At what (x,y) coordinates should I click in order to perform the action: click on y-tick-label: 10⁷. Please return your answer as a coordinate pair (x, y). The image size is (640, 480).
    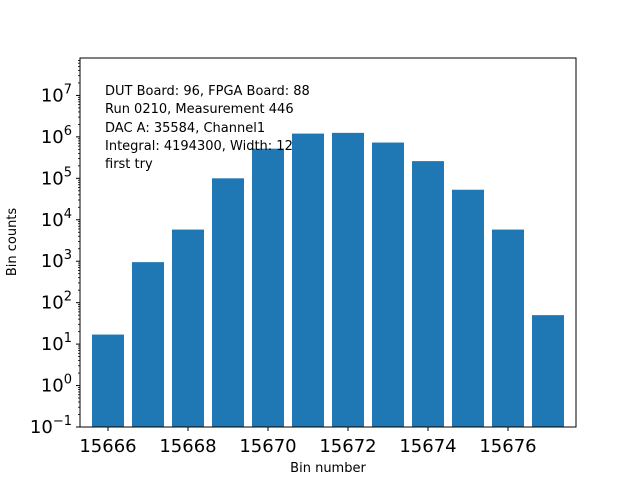
    Looking at the image, I should click on (56, 94).